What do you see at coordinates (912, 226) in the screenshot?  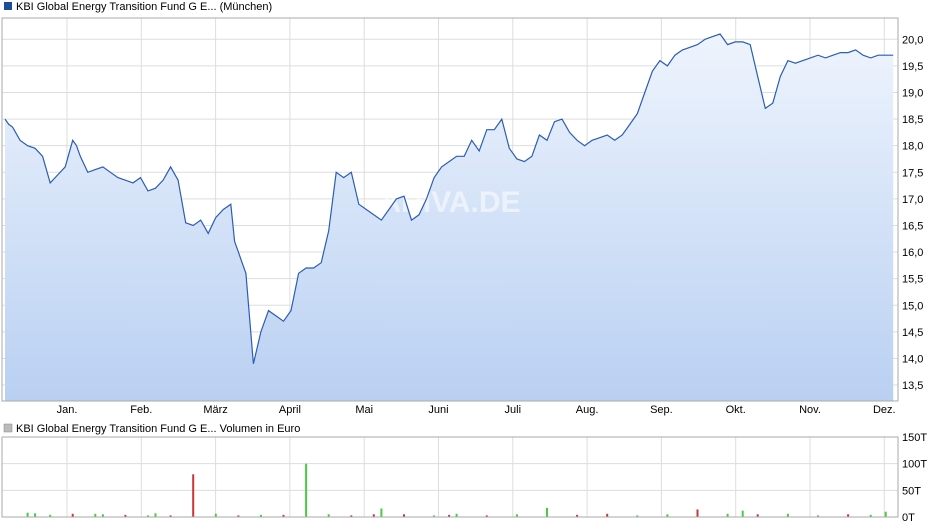 I see `price-y-tick-label: 16,5` at bounding box center [912, 226].